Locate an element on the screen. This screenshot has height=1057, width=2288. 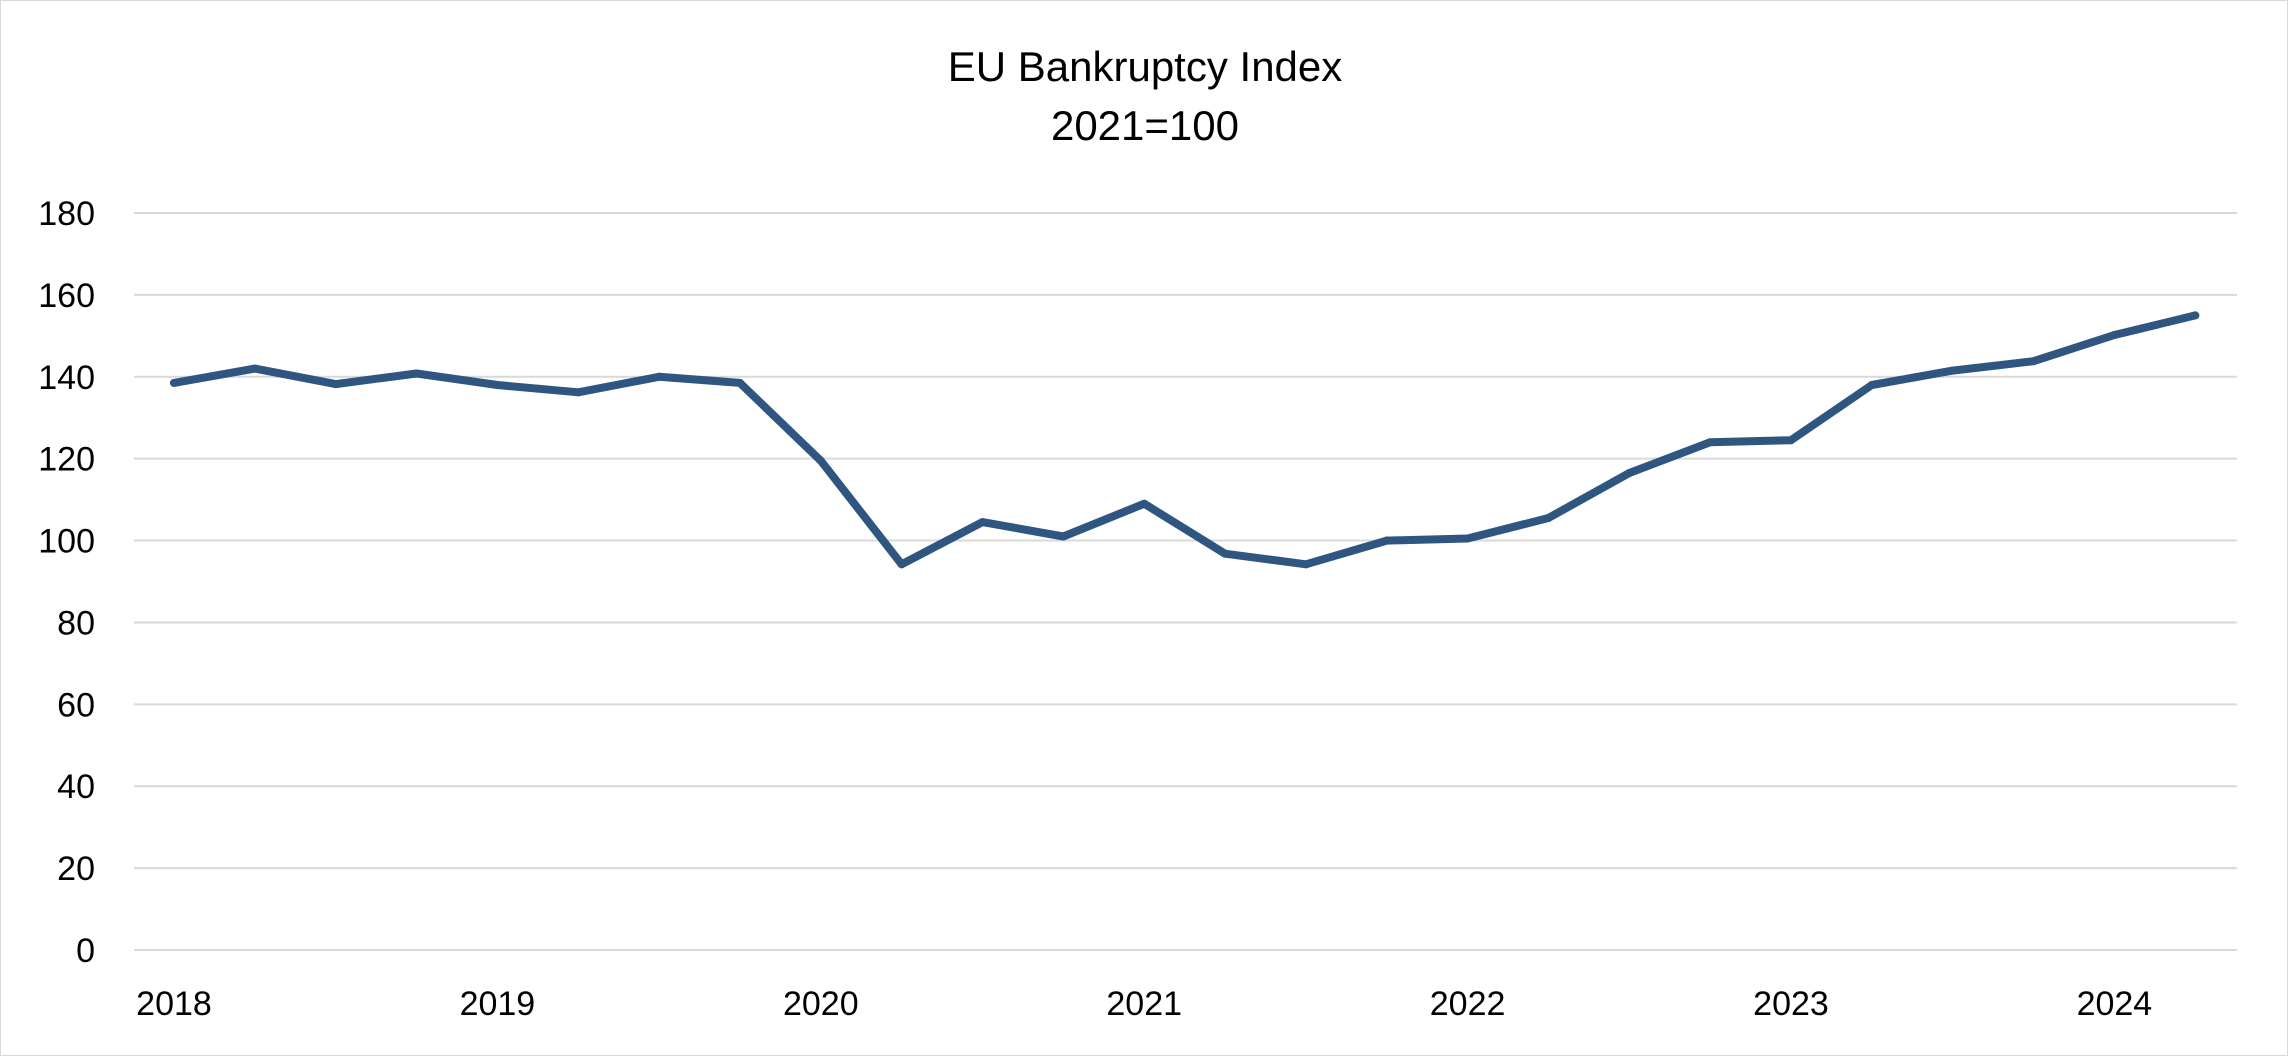
x-tick-label: 2021 is located at coordinates (1144, 1004).